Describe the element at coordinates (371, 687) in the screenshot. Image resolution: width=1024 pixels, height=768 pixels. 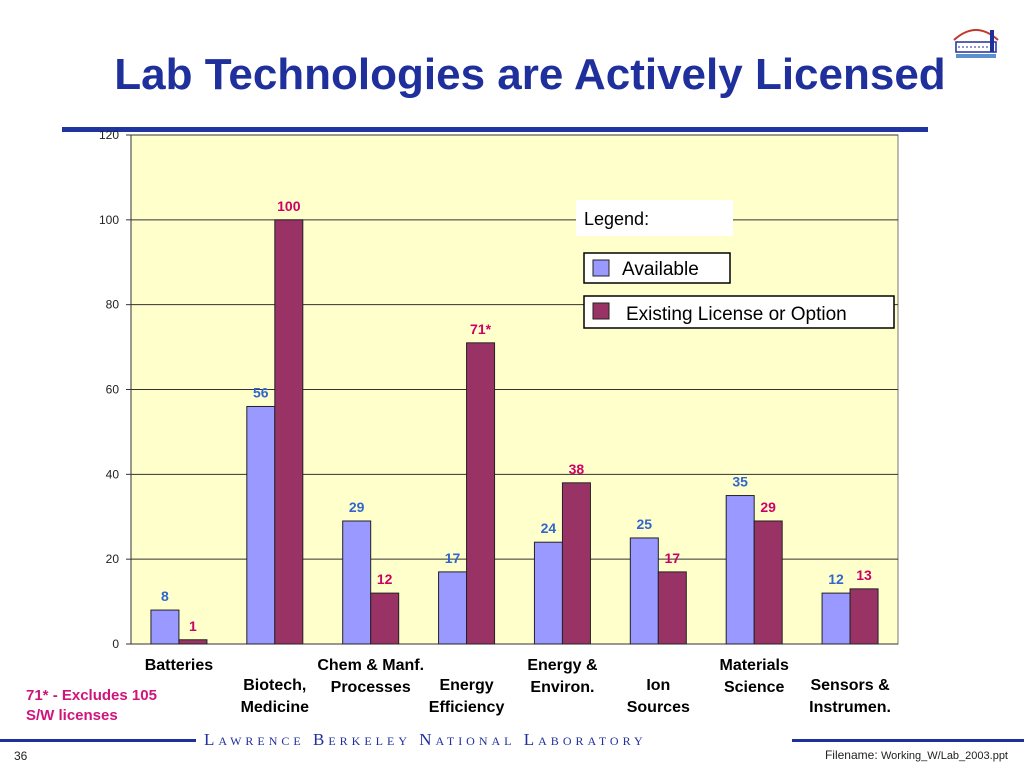
I see `category-label: Processes` at that location.